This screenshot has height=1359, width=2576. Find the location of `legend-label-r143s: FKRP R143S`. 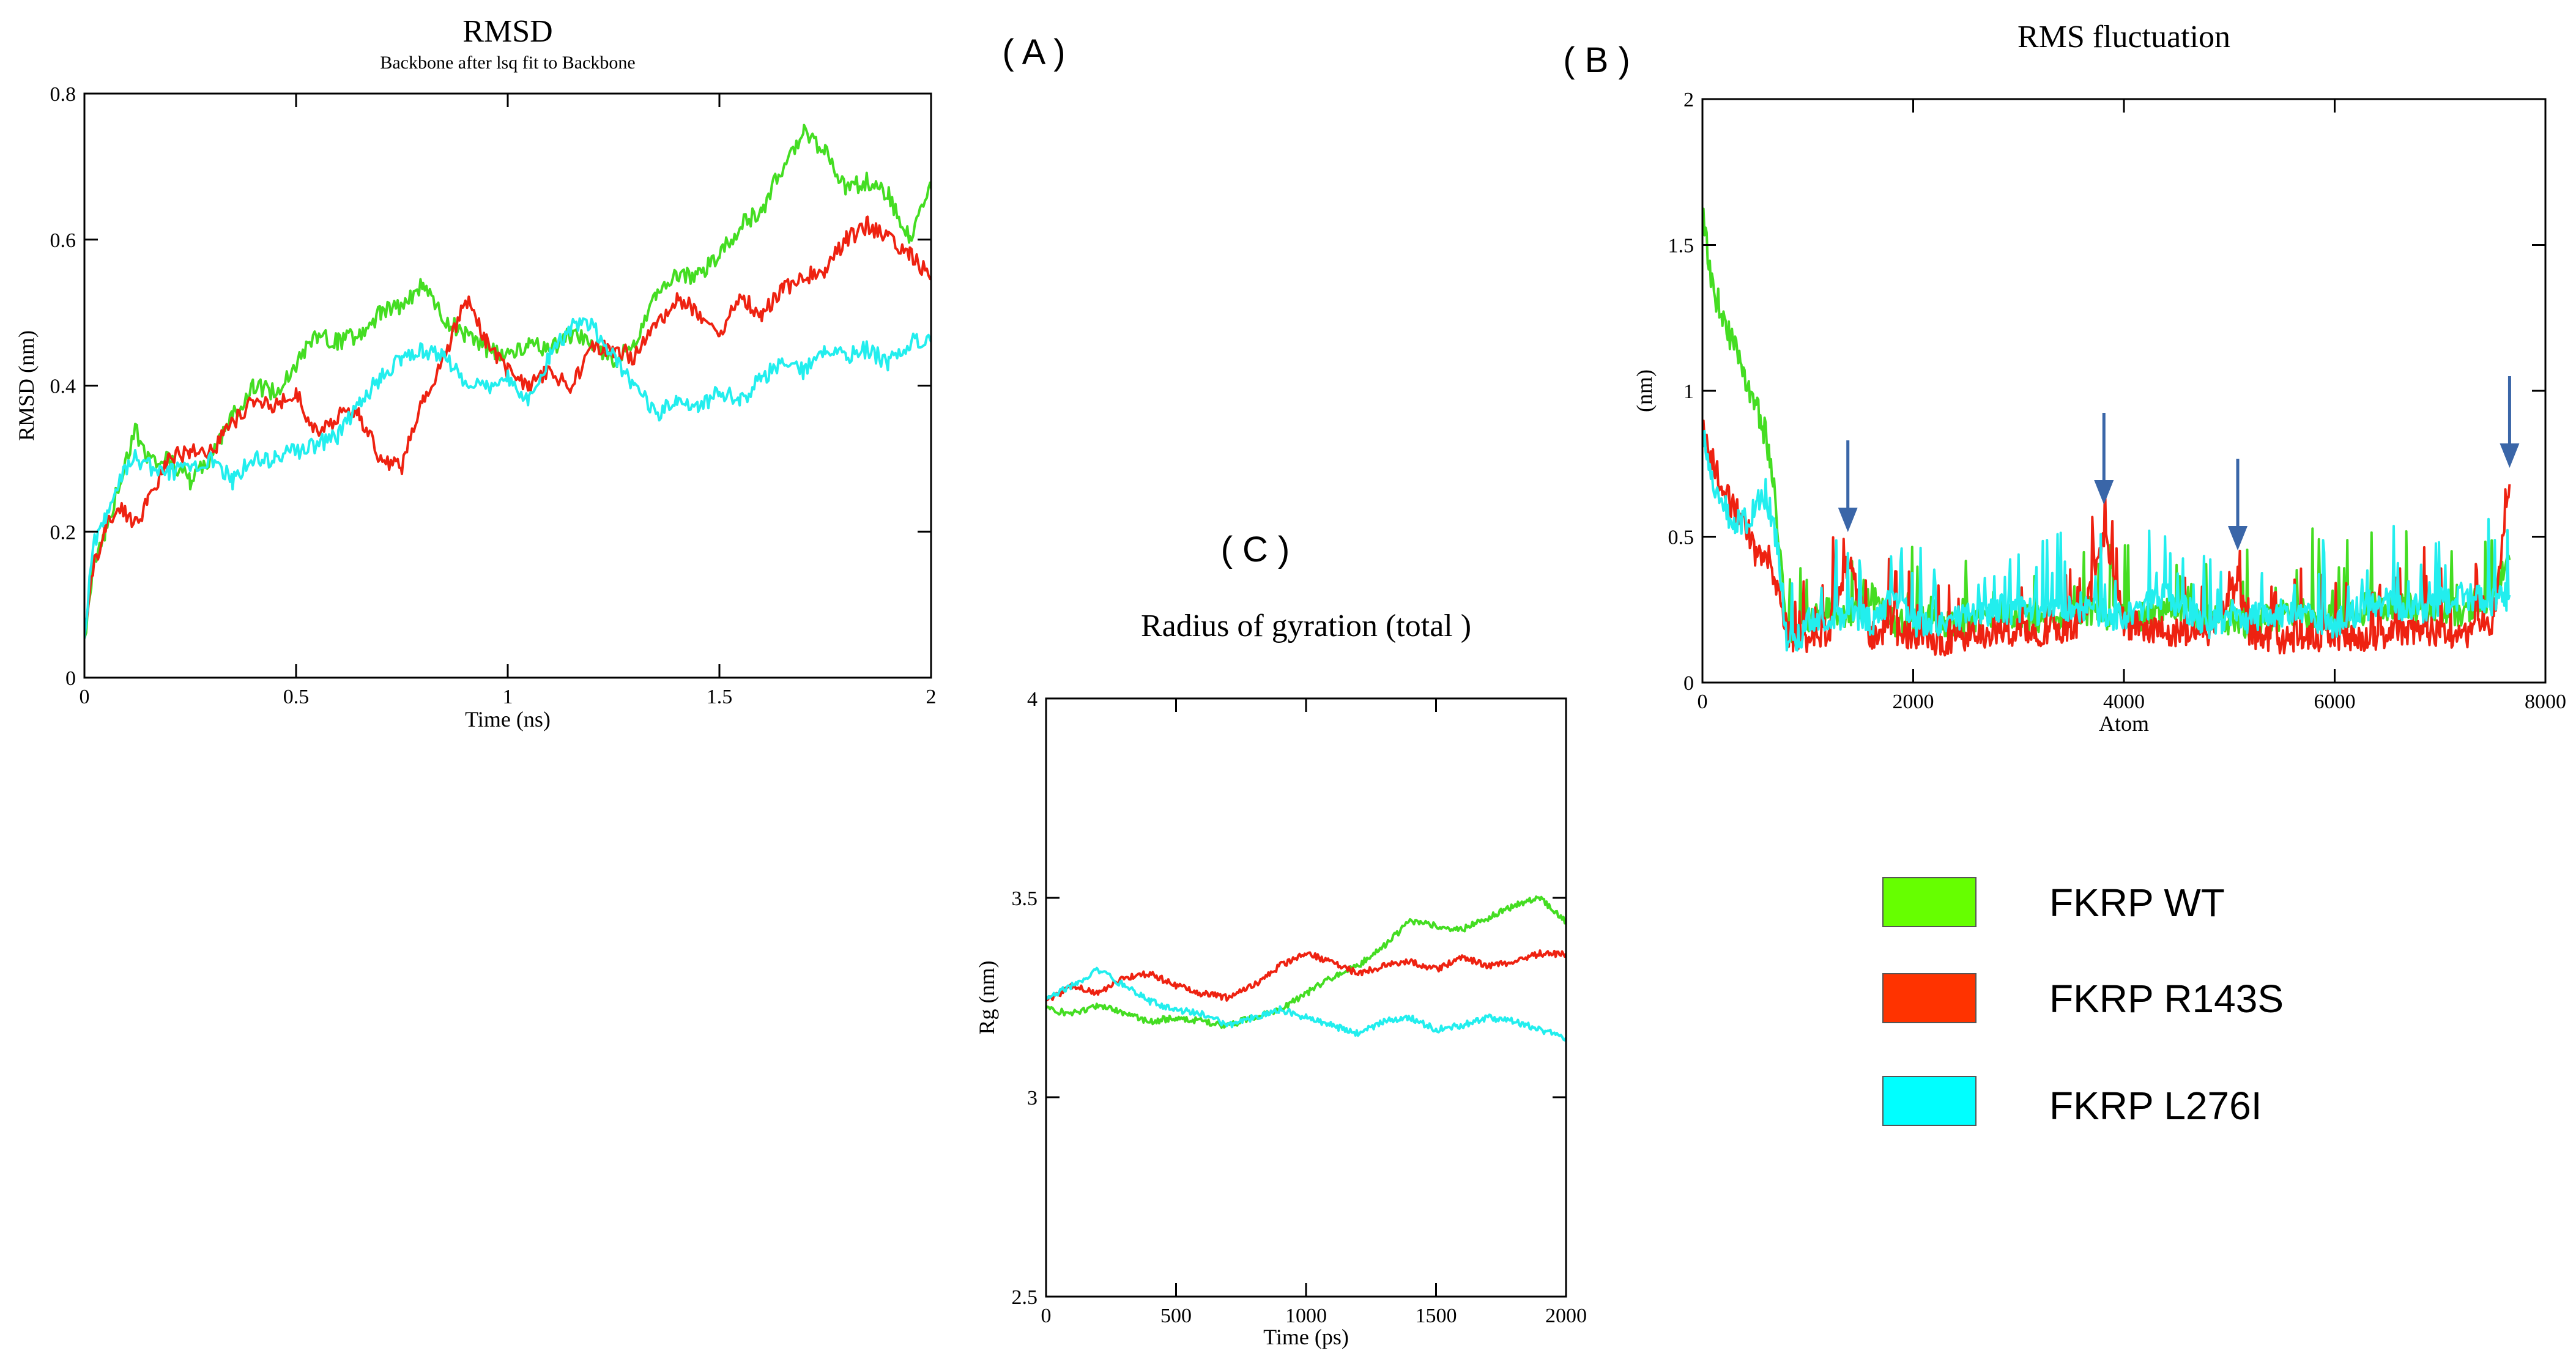

legend-label-r143s: FKRP R143S is located at coordinates (2166, 999).